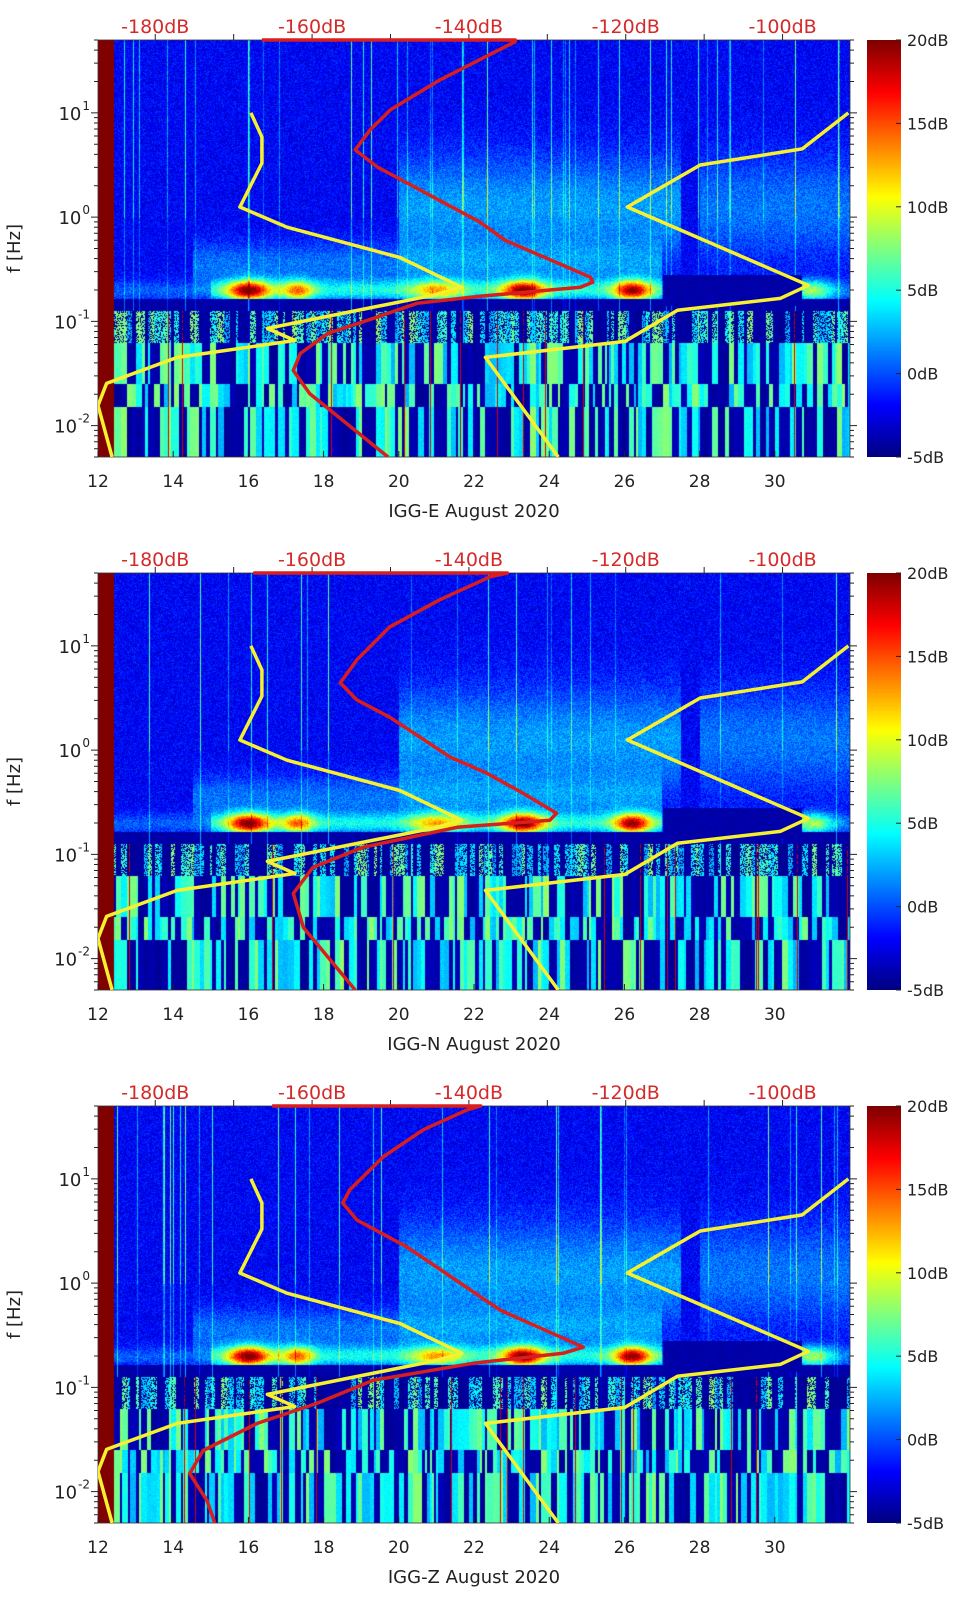 This screenshot has width=962, height=1599. I want to click on x-axis-label: IGG-Z August 2020, so click(474, 1577).